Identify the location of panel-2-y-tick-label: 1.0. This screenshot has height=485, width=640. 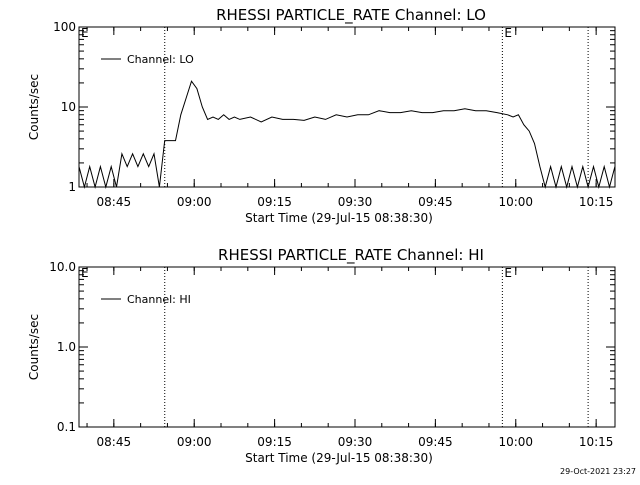
(66, 347).